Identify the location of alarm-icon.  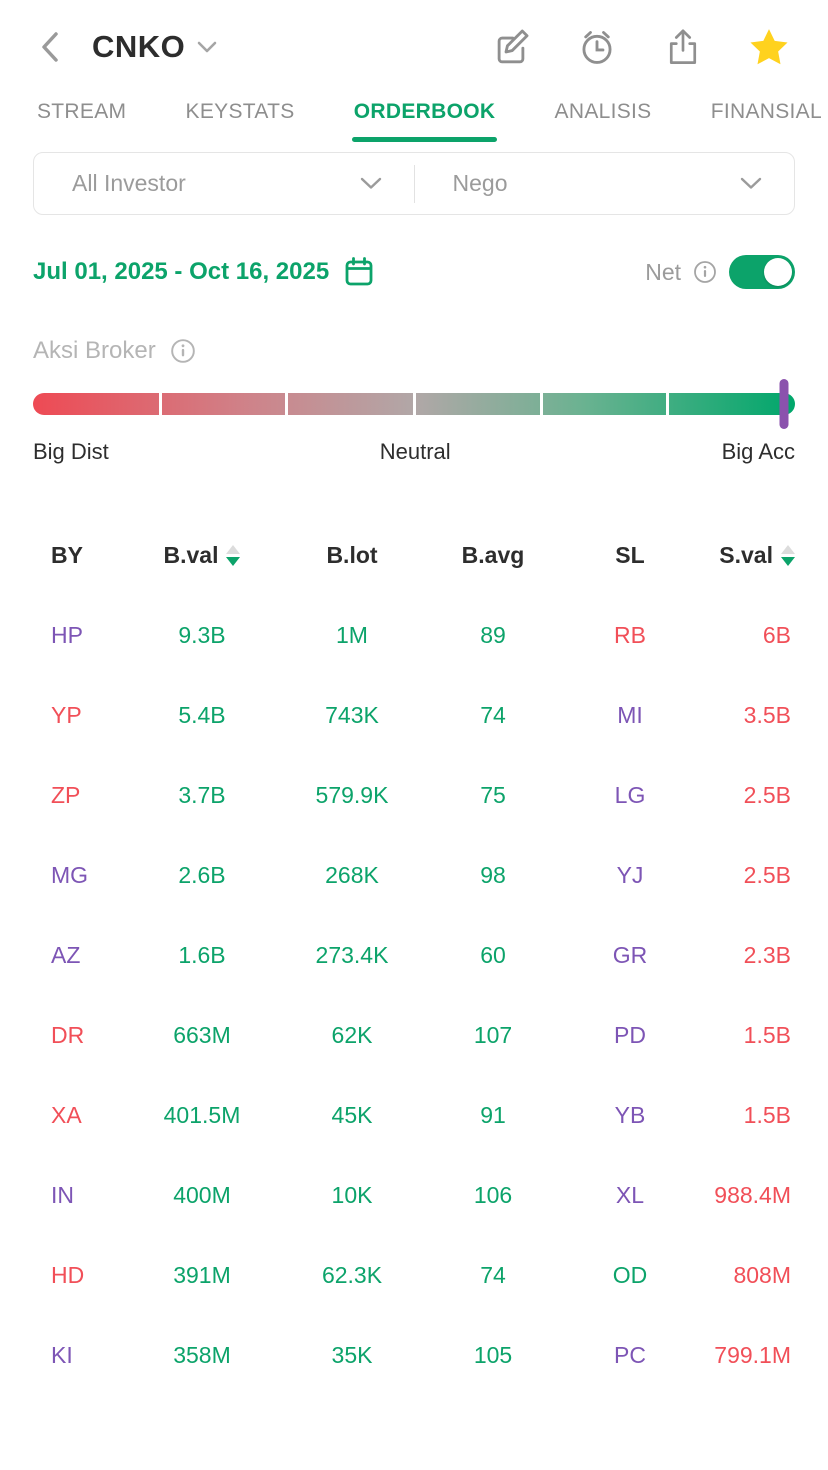
(597, 47).